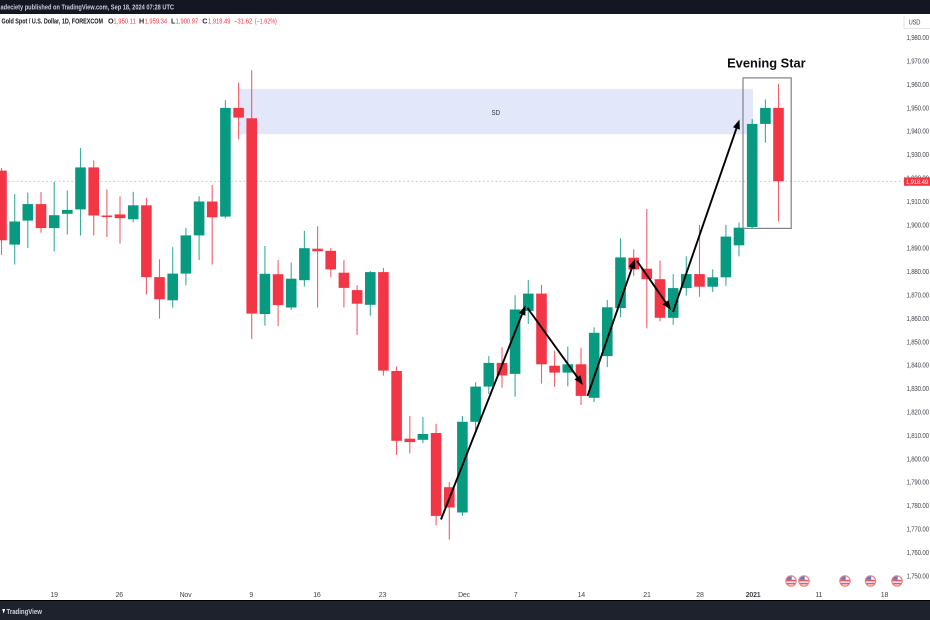  Describe the element at coordinates (918, 155) in the screenshot. I see `svg-text: 1,930.00` at that location.